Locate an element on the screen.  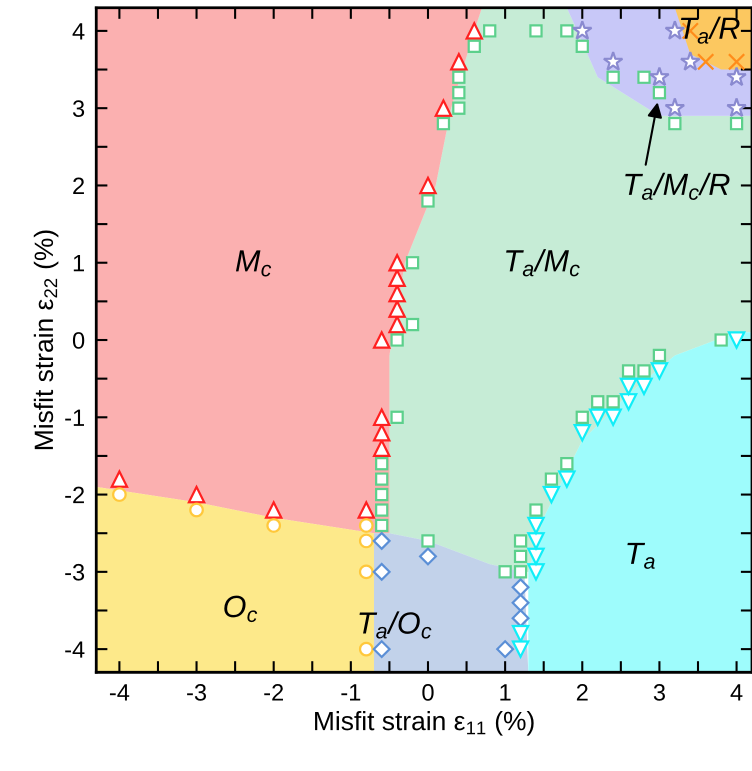
y-tick-label: -1 is located at coordinates (74, 418).